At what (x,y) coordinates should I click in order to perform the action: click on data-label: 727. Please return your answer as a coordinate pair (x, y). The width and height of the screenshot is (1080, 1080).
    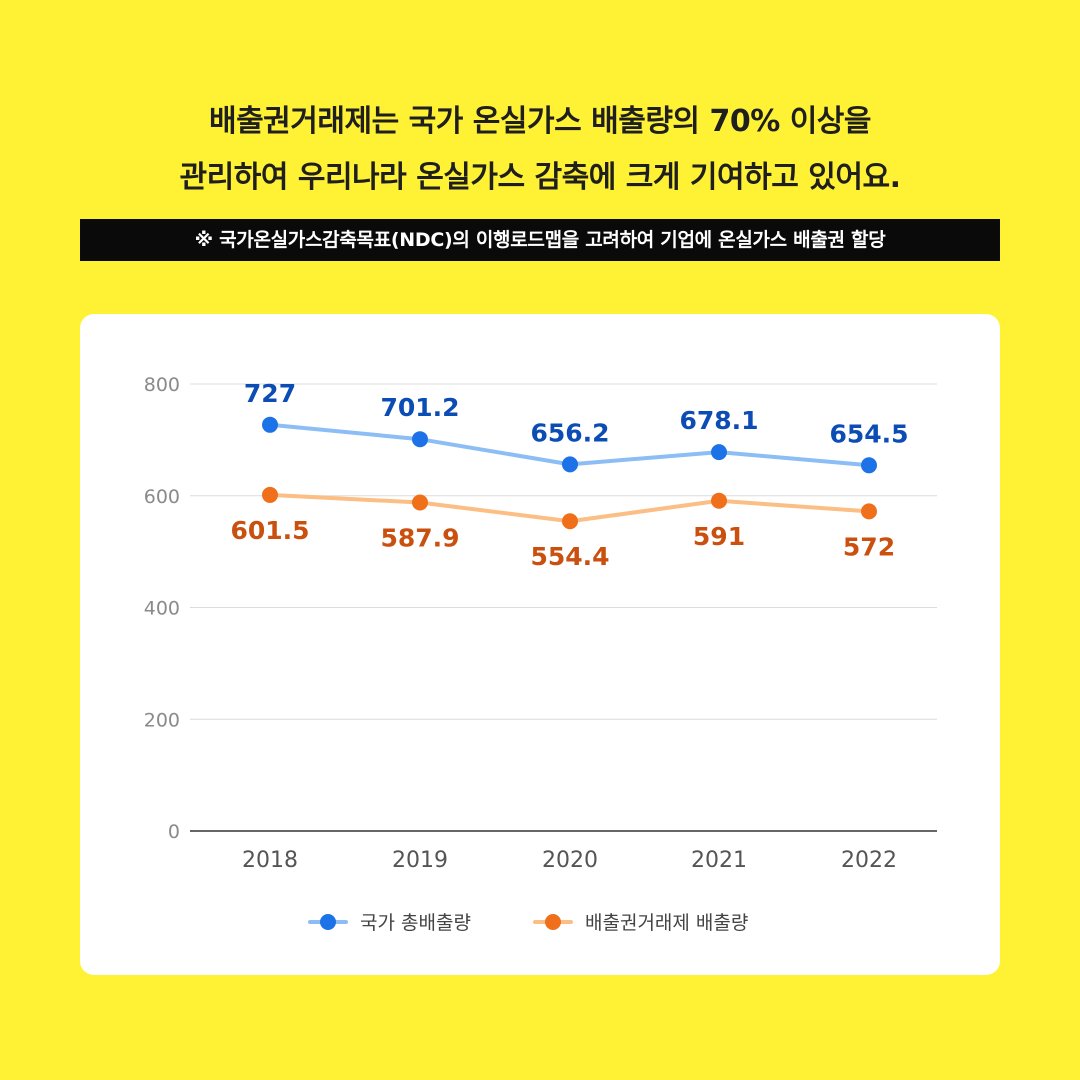
    Looking at the image, I should click on (270, 393).